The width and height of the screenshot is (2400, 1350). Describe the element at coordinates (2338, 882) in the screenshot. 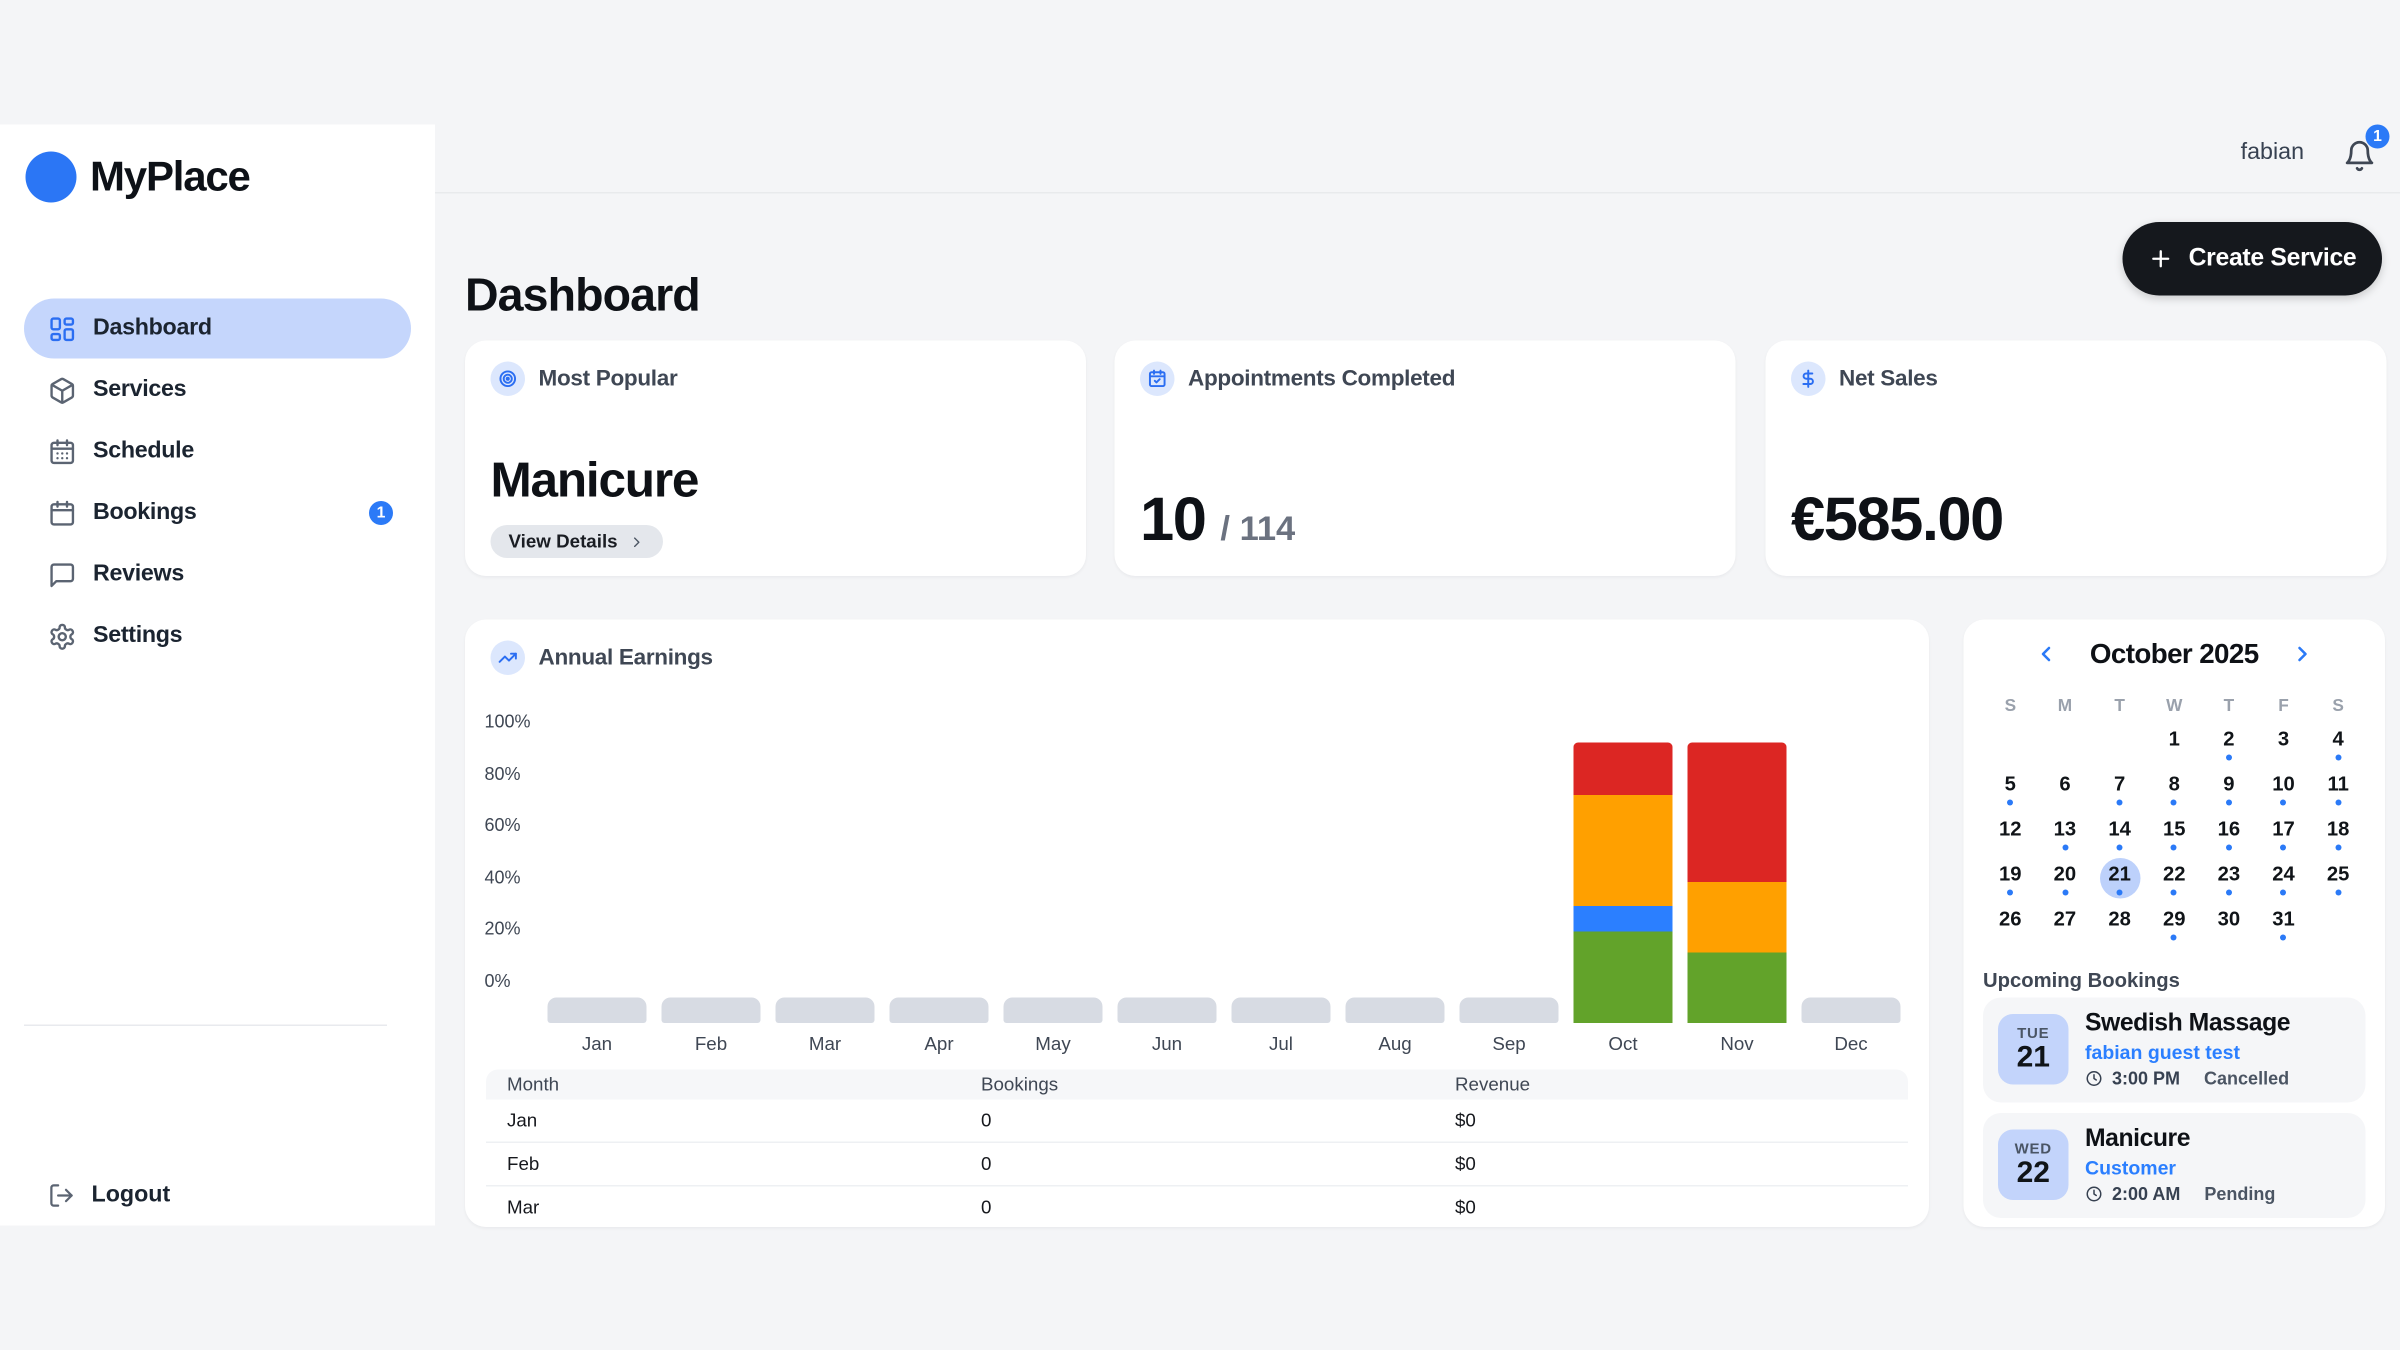

I see `calendar-day-25: 25` at that location.